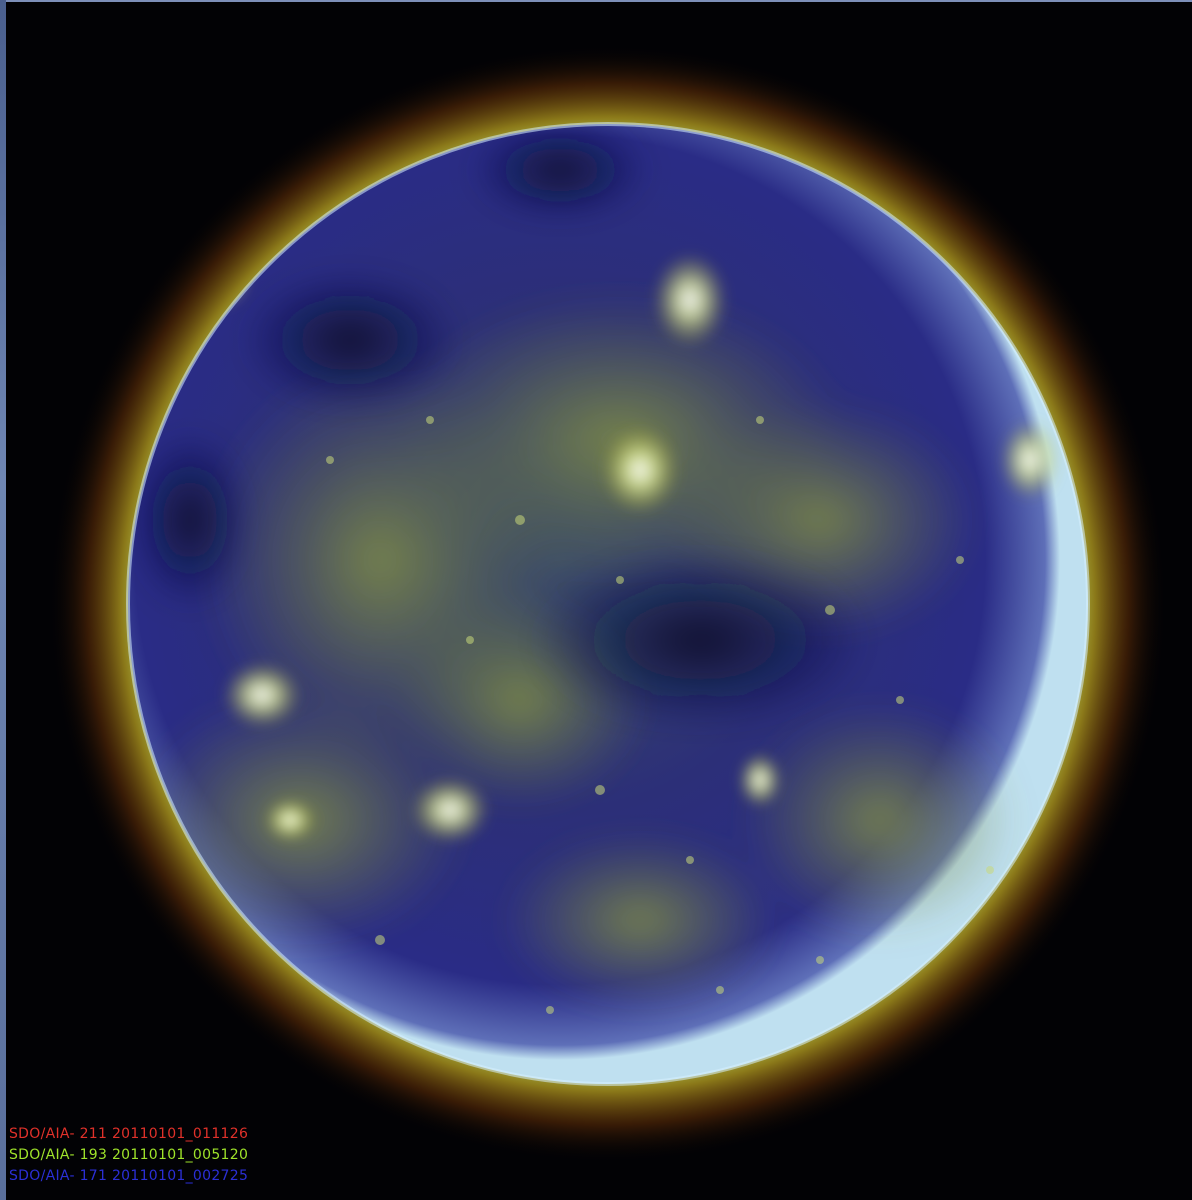  What do you see at coordinates (596, 1) in the screenshot?
I see `top-border` at bounding box center [596, 1].